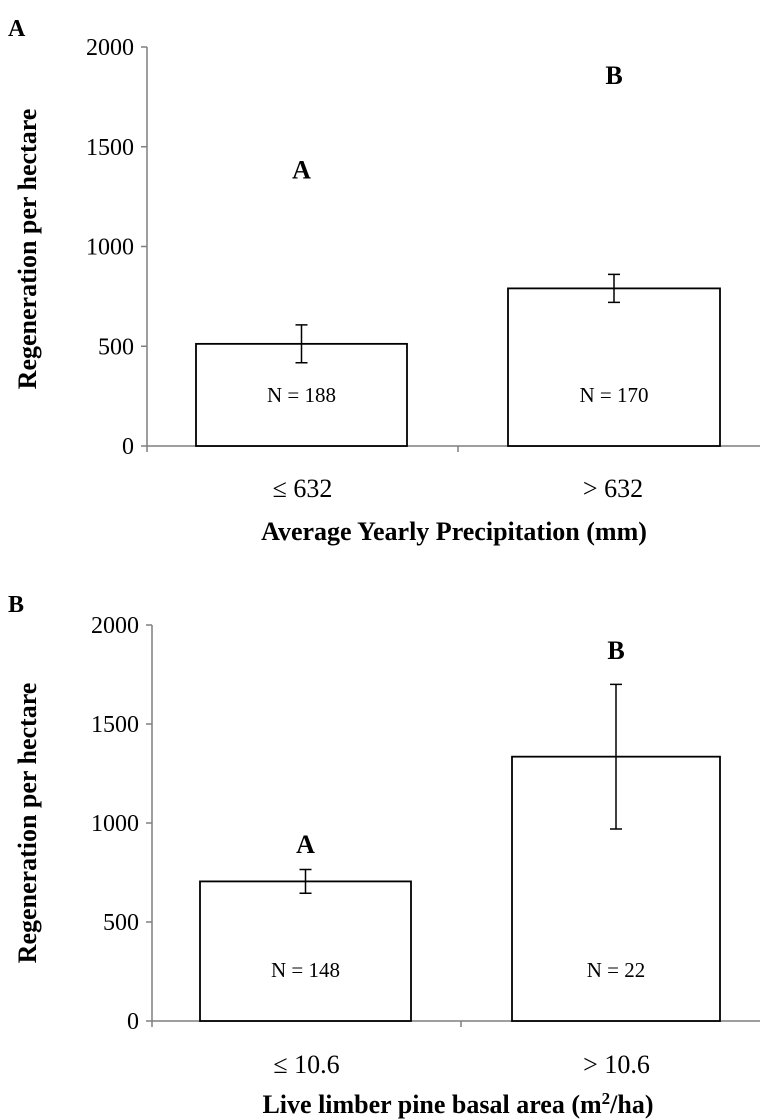 This screenshot has height=1120, width=765. What do you see at coordinates (458, 367) in the screenshot?
I see `bars` at bounding box center [458, 367].